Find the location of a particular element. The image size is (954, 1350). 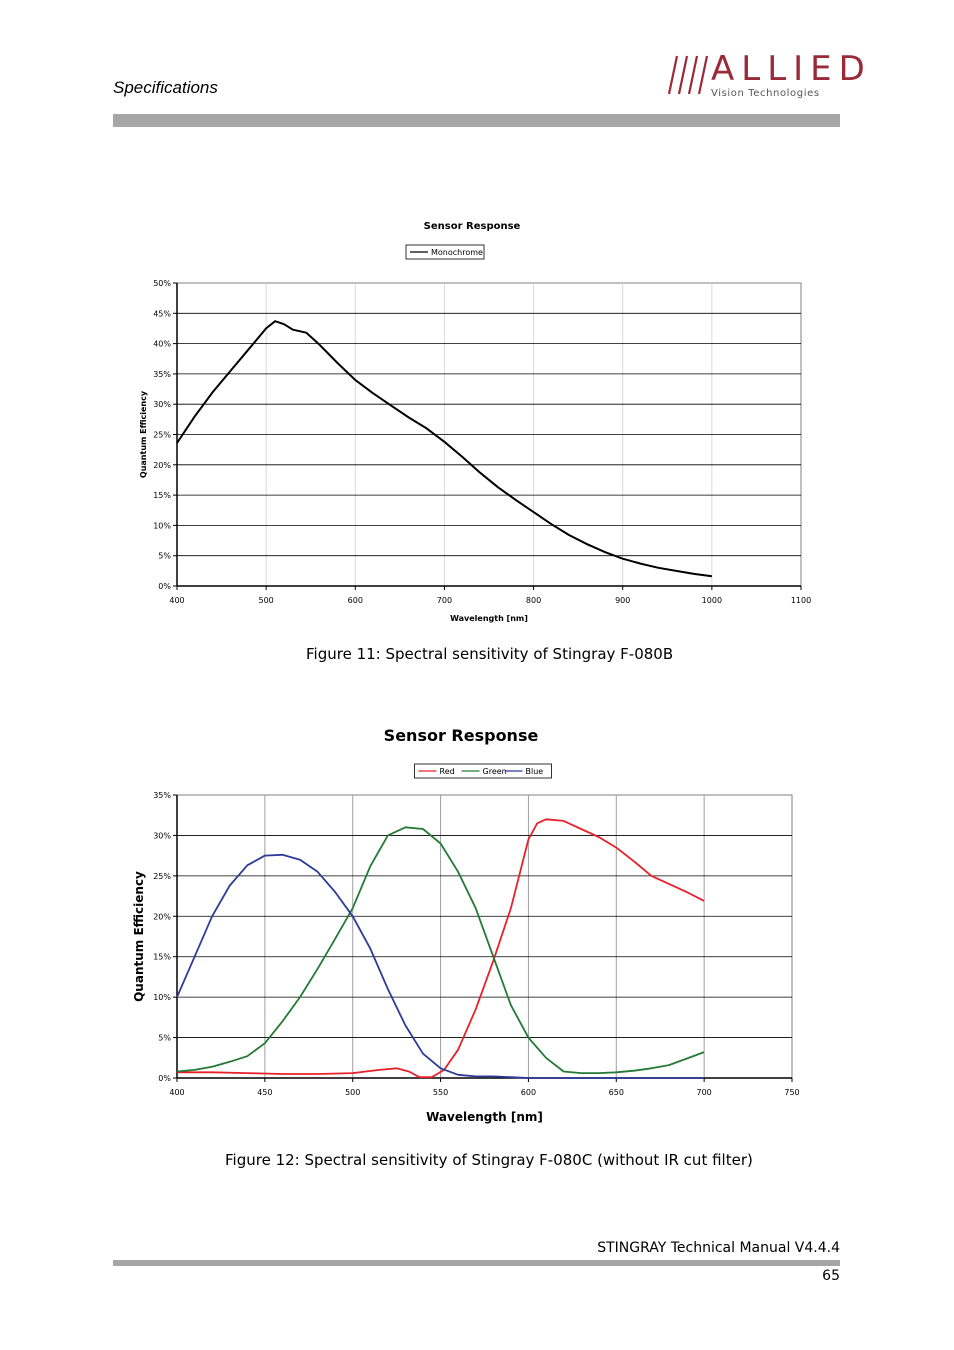

footer-rule is located at coordinates (476, 1263).